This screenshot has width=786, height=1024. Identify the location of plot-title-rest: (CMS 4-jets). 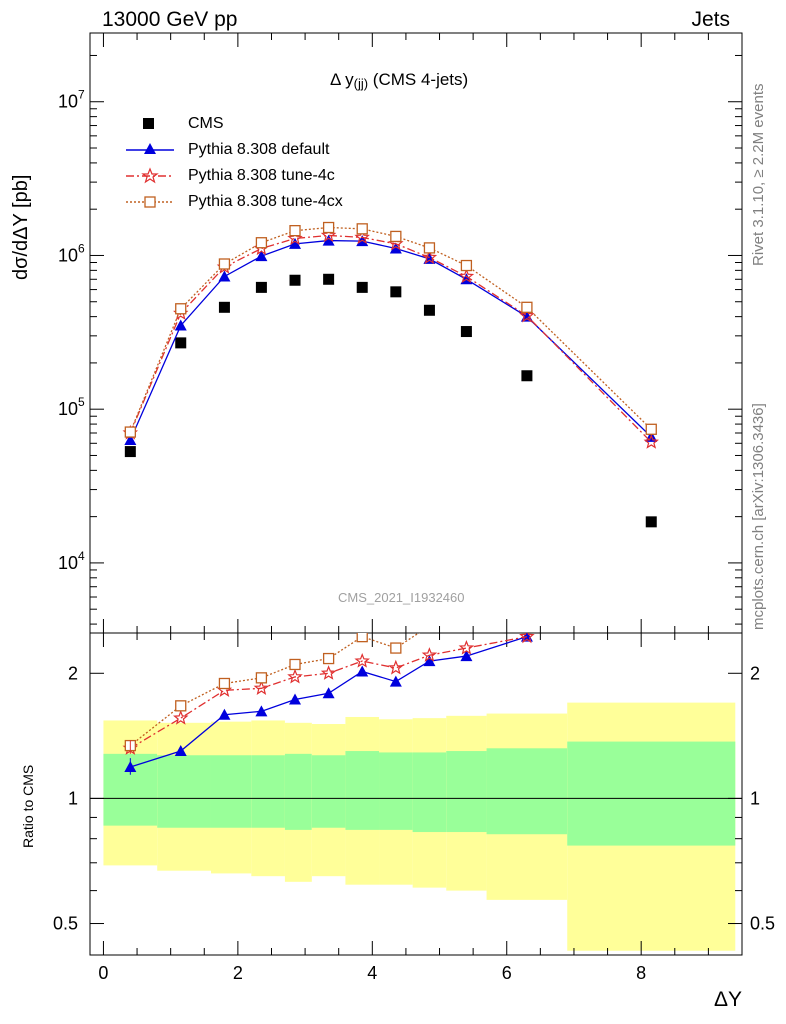
(418, 79).